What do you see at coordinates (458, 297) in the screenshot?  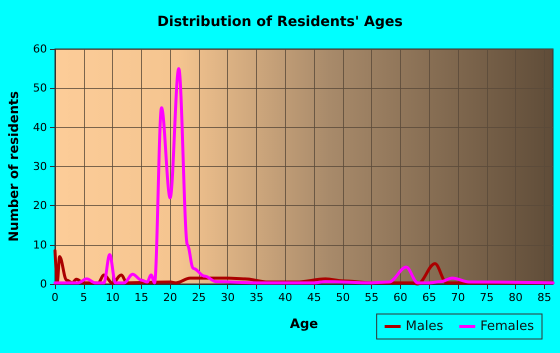 I see `x-tick-label: 70` at bounding box center [458, 297].